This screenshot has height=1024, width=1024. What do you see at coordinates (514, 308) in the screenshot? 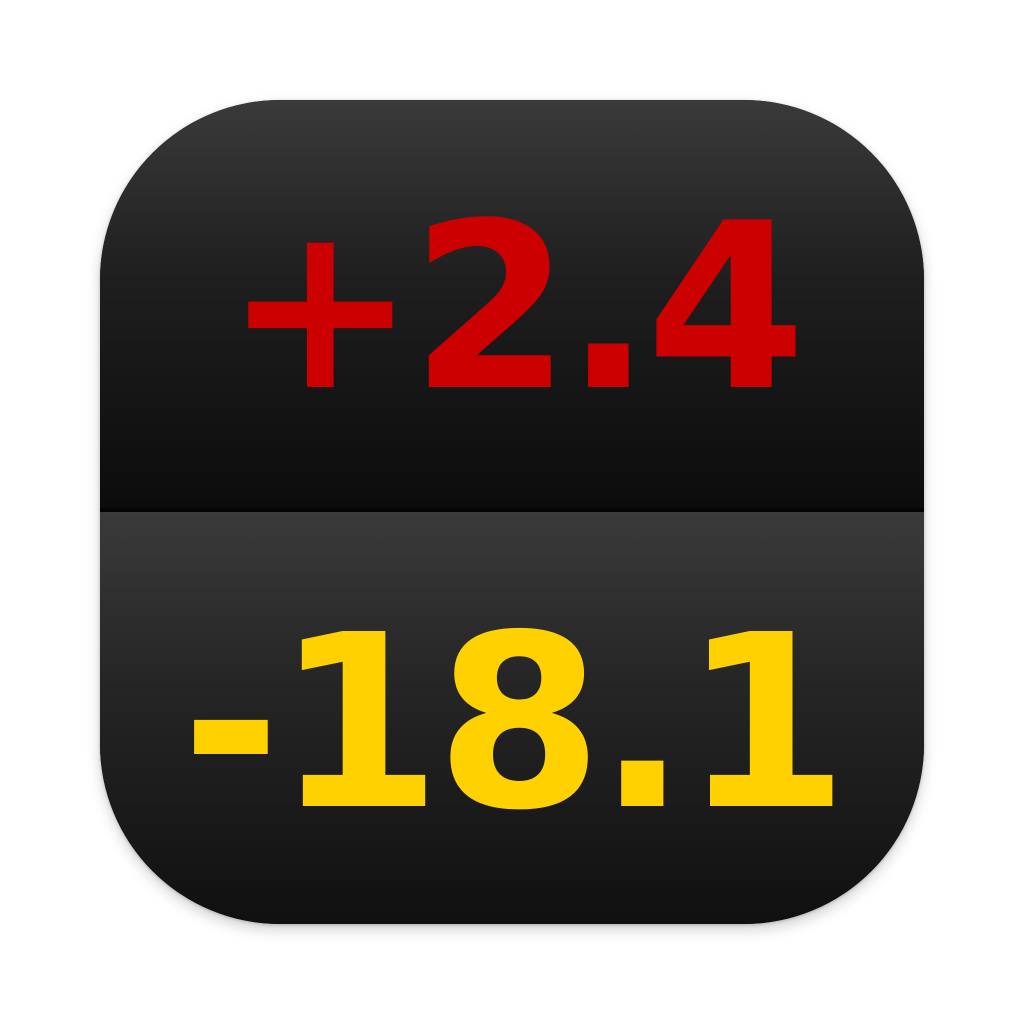
I see `top-value-readout: +2.4` at bounding box center [514, 308].